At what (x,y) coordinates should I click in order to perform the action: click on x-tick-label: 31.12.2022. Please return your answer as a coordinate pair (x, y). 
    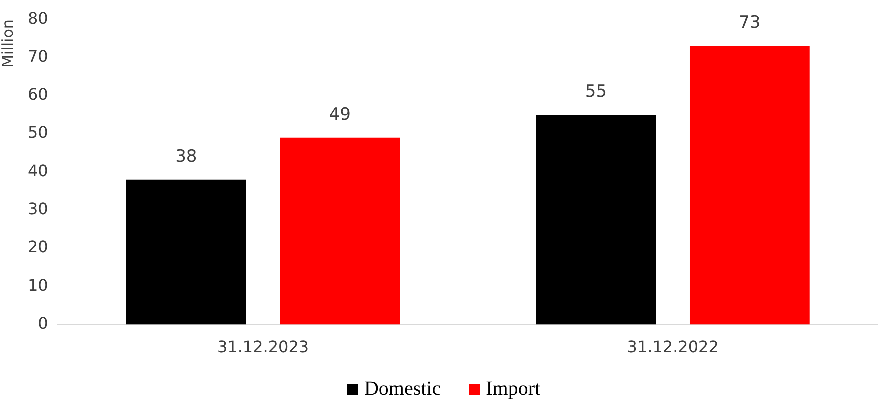
    Looking at the image, I should click on (673, 347).